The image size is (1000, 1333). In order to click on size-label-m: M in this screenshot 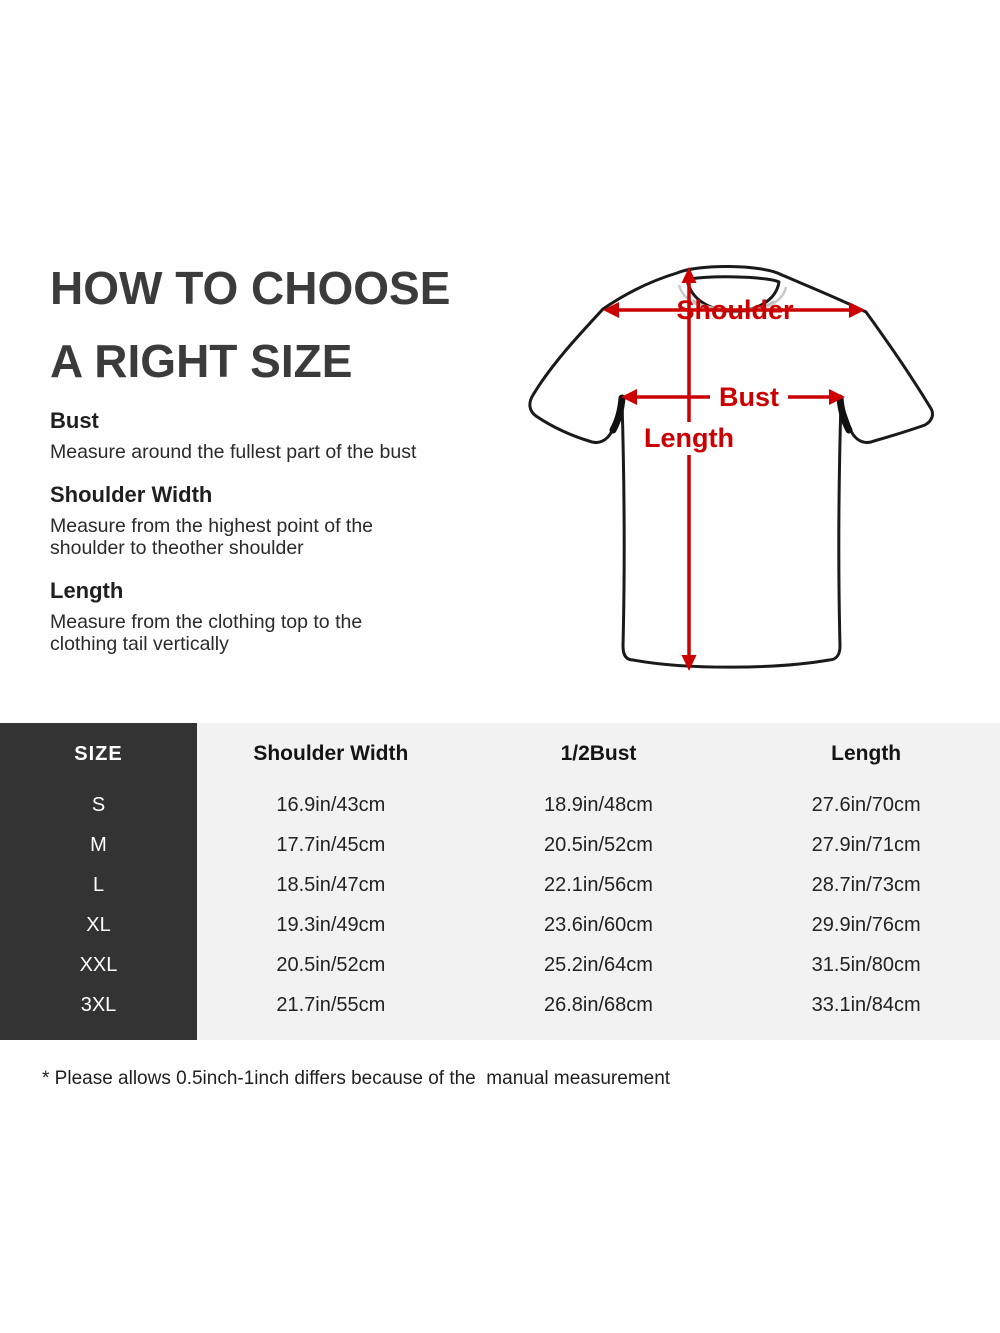, I will do `click(98, 845)`.